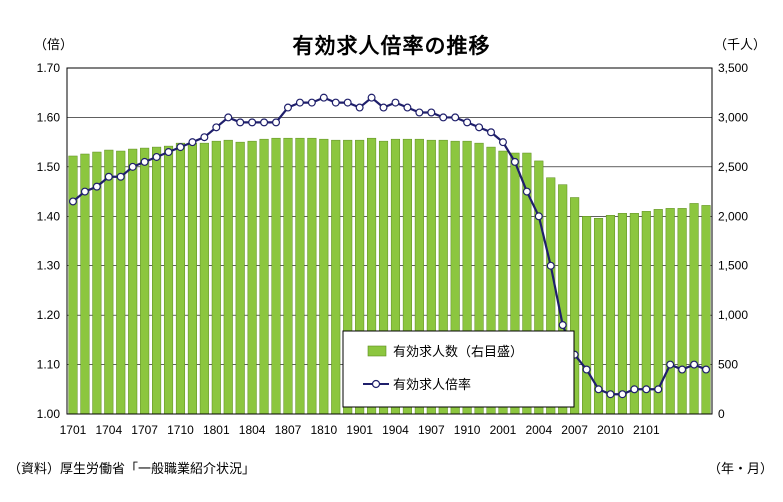 This screenshot has height=502, width=783. Describe the element at coordinates (108, 430) in the screenshot. I see `x-tick-label: 1704` at that location.